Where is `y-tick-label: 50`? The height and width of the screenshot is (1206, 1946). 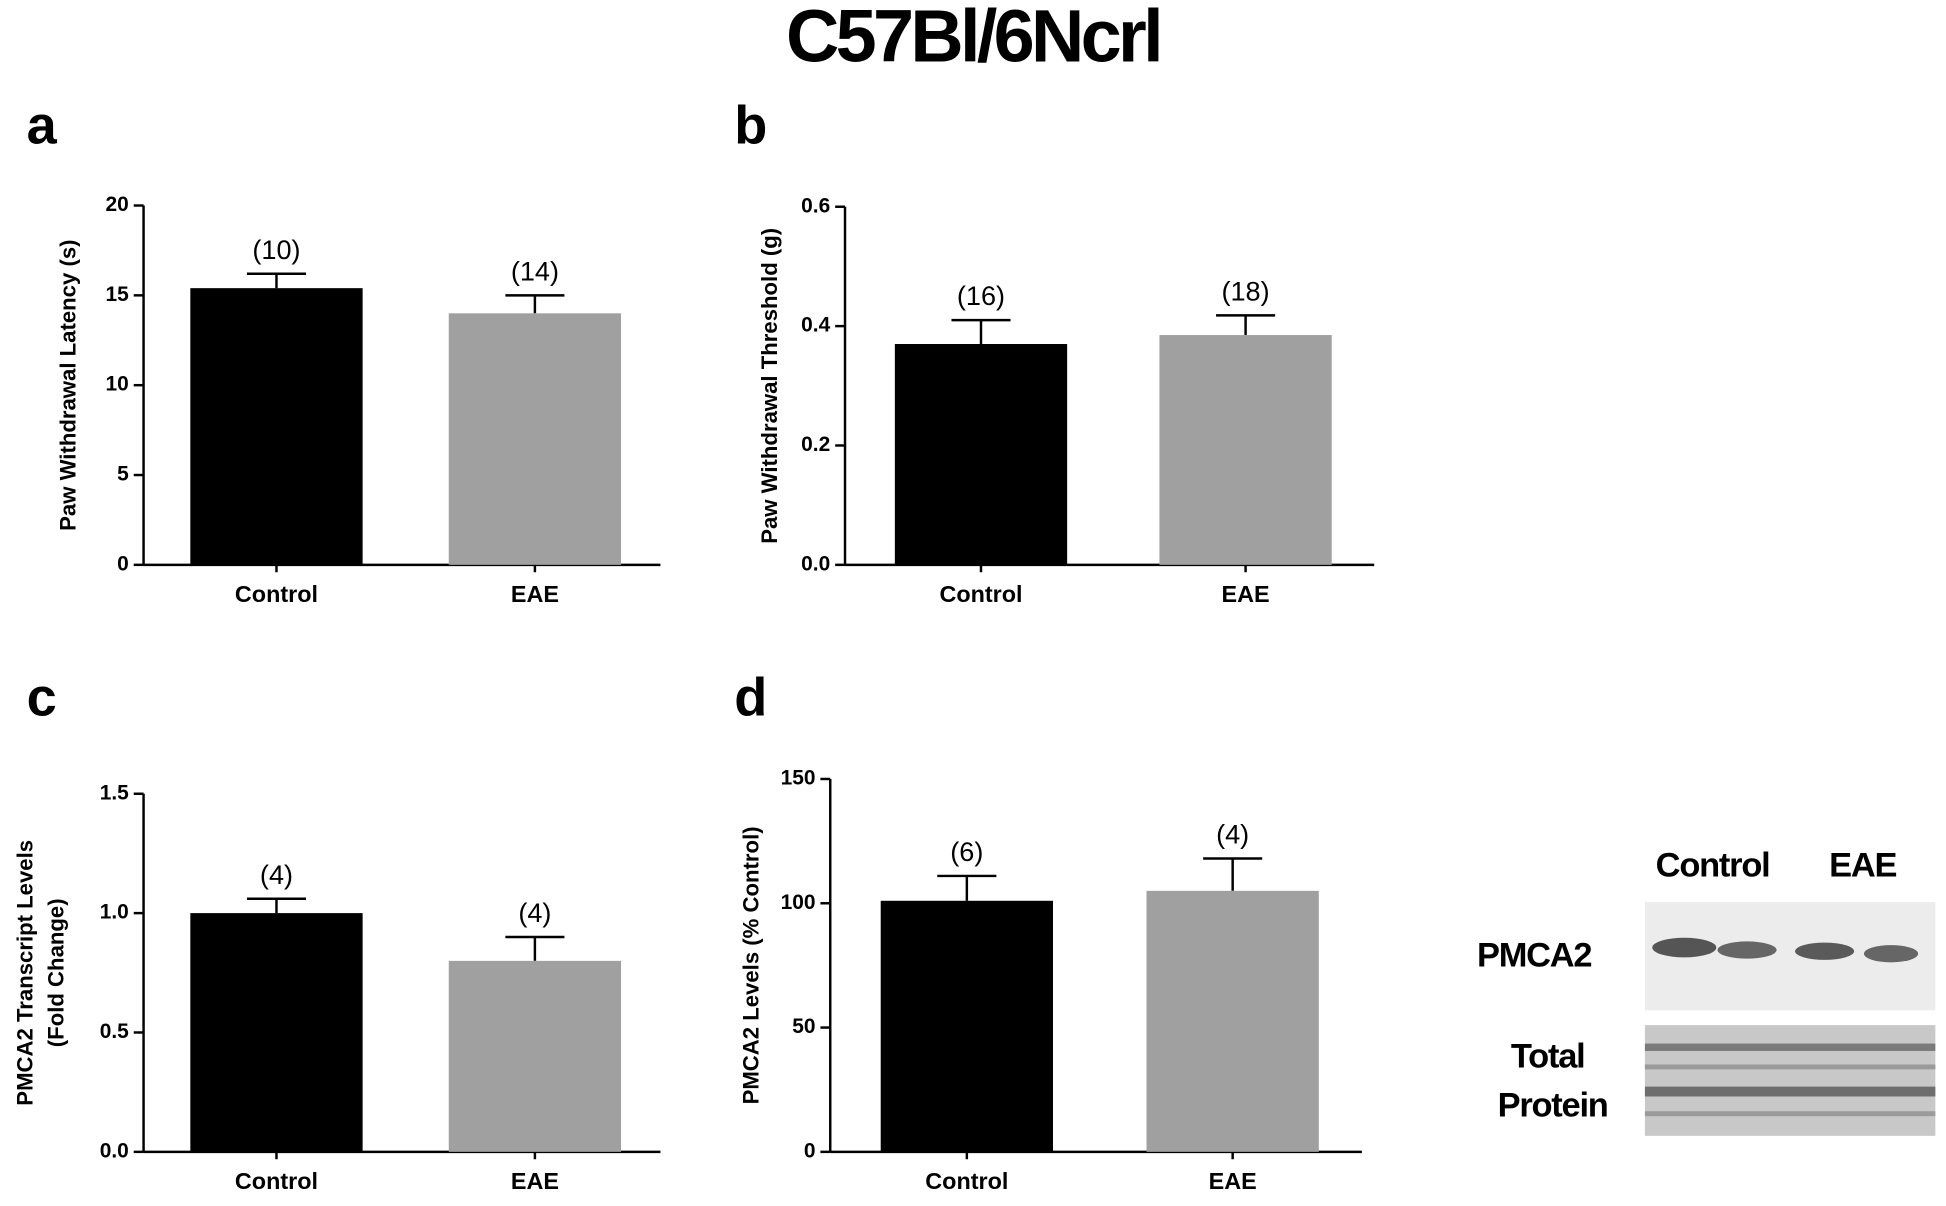 y-tick-label: 50 is located at coordinates (803, 1026).